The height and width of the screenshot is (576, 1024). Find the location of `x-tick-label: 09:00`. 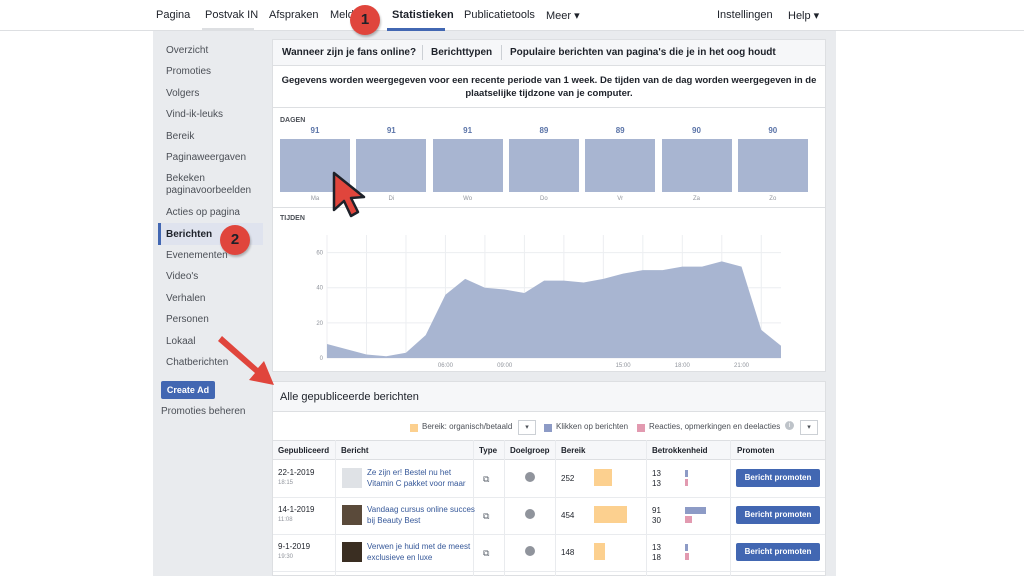

x-tick-label: 09:00 is located at coordinates (505, 366).